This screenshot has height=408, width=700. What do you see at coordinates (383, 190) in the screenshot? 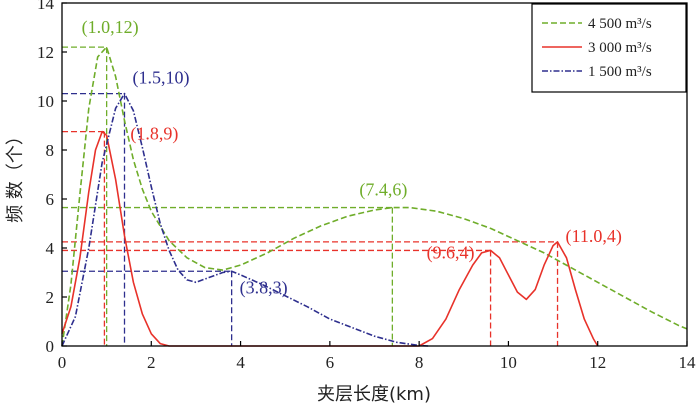
I see `peak-label: (7.4,6)` at bounding box center [383, 190].